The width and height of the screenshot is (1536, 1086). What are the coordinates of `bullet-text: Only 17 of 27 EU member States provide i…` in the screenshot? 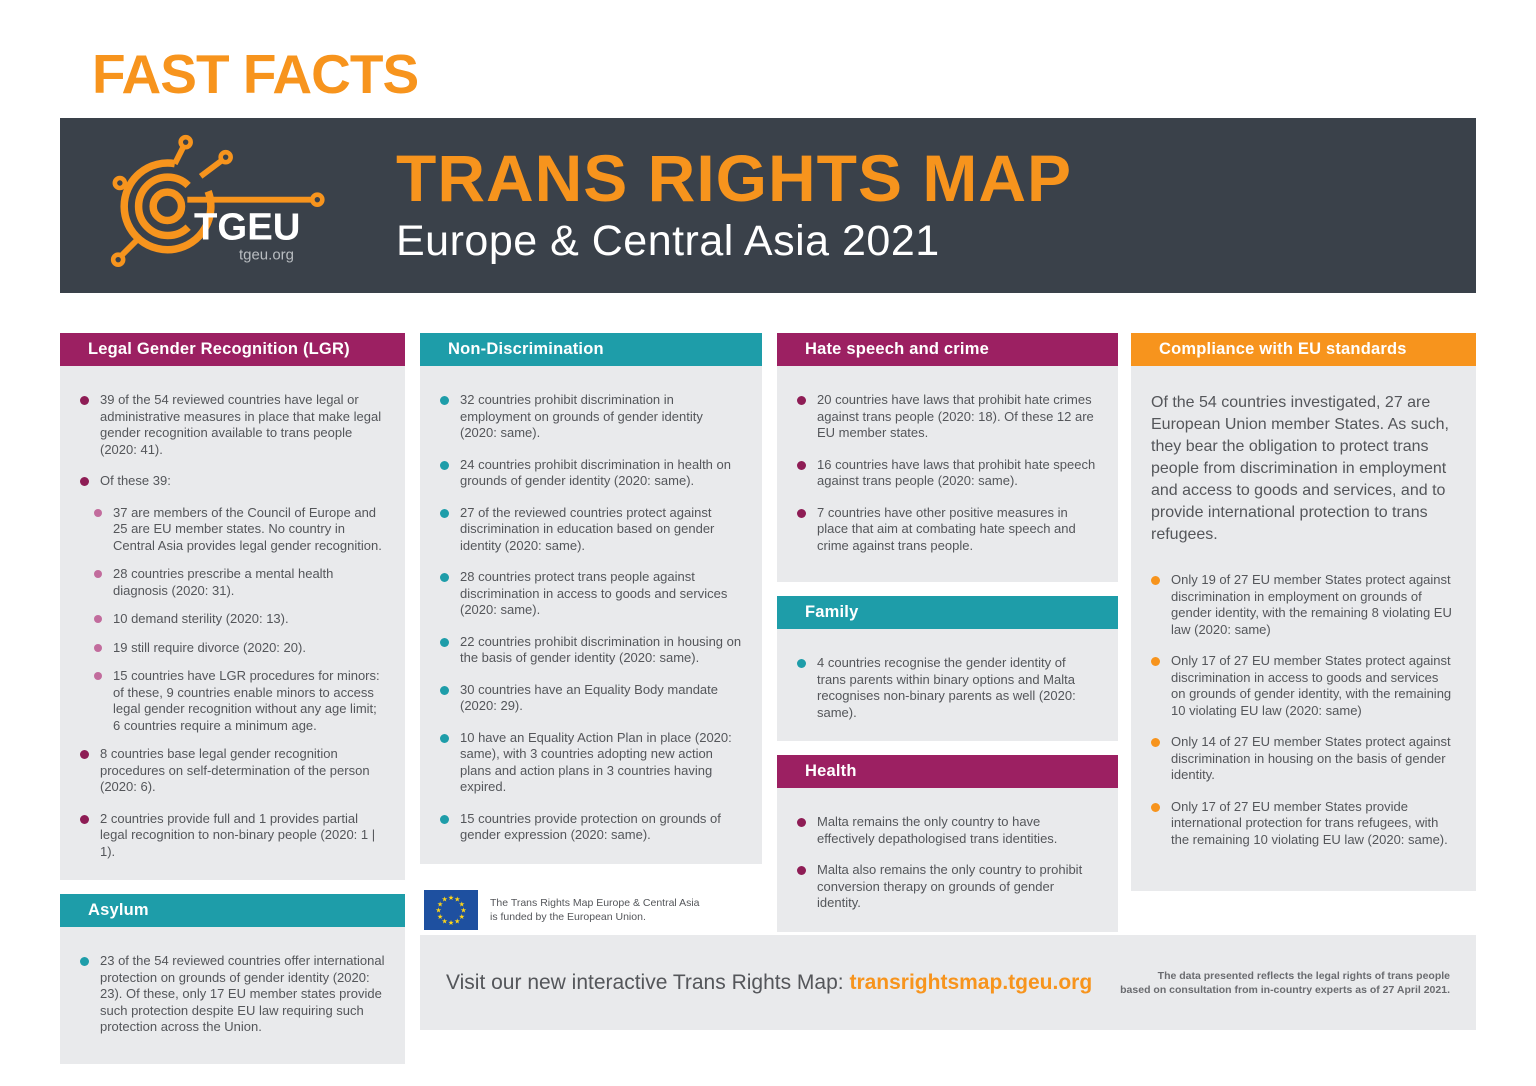 It's located at (1309, 822).